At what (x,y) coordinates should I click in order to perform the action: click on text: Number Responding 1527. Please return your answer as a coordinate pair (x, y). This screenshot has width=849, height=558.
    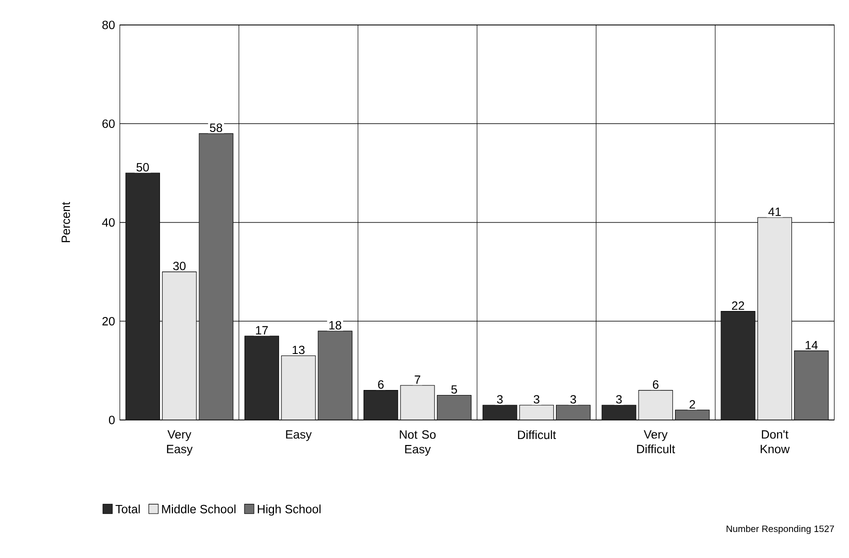
    Looking at the image, I should click on (780, 529).